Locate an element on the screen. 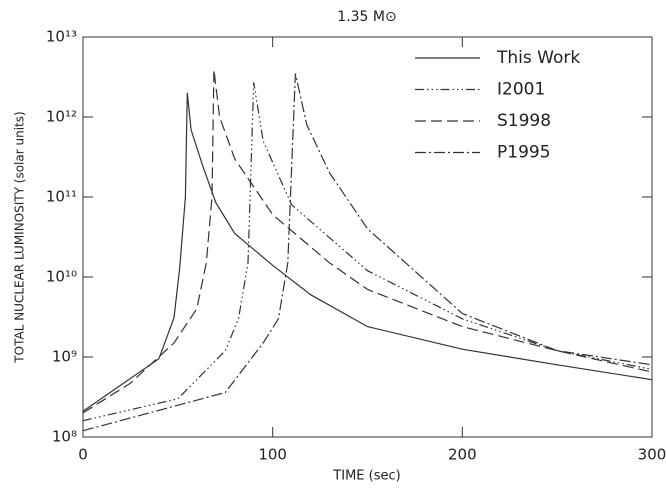 The width and height of the screenshot is (666, 490). legend-label: P1995 is located at coordinates (524, 153).